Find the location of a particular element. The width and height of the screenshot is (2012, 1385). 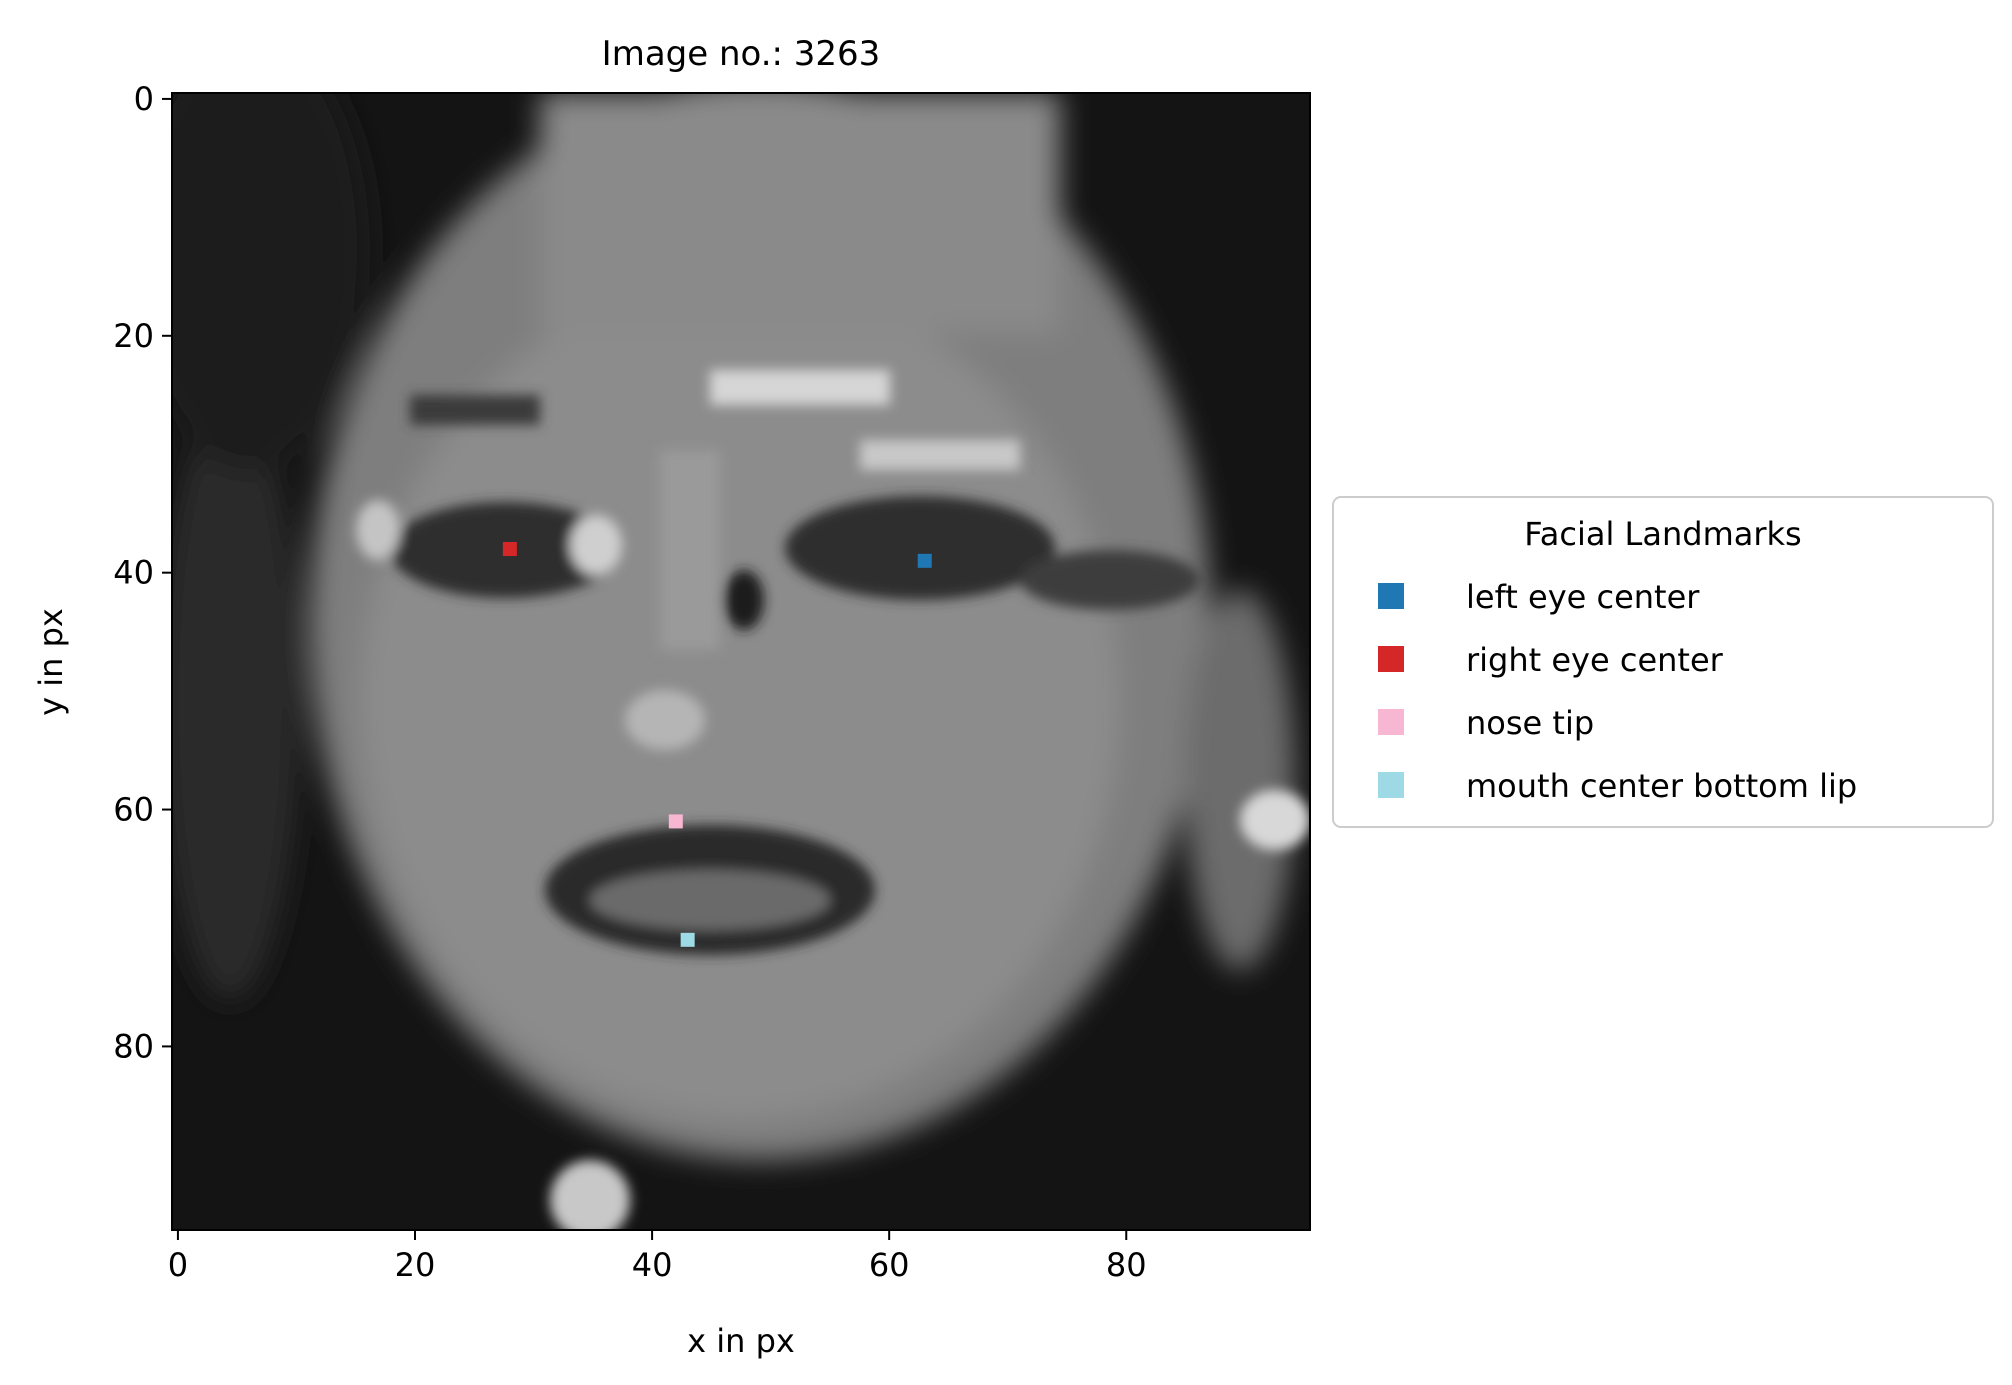

x-axis-label: x in px is located at coordinates (741, 1341).